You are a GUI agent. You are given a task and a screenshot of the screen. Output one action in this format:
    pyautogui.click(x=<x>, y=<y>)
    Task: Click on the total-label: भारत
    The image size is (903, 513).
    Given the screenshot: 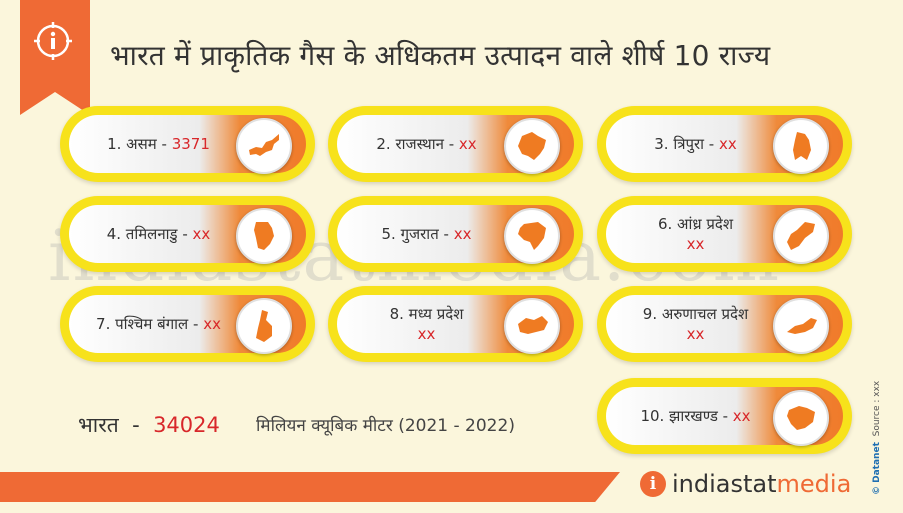 What is the action you would take?
    pyautogui.click(x=98, y=425)
    